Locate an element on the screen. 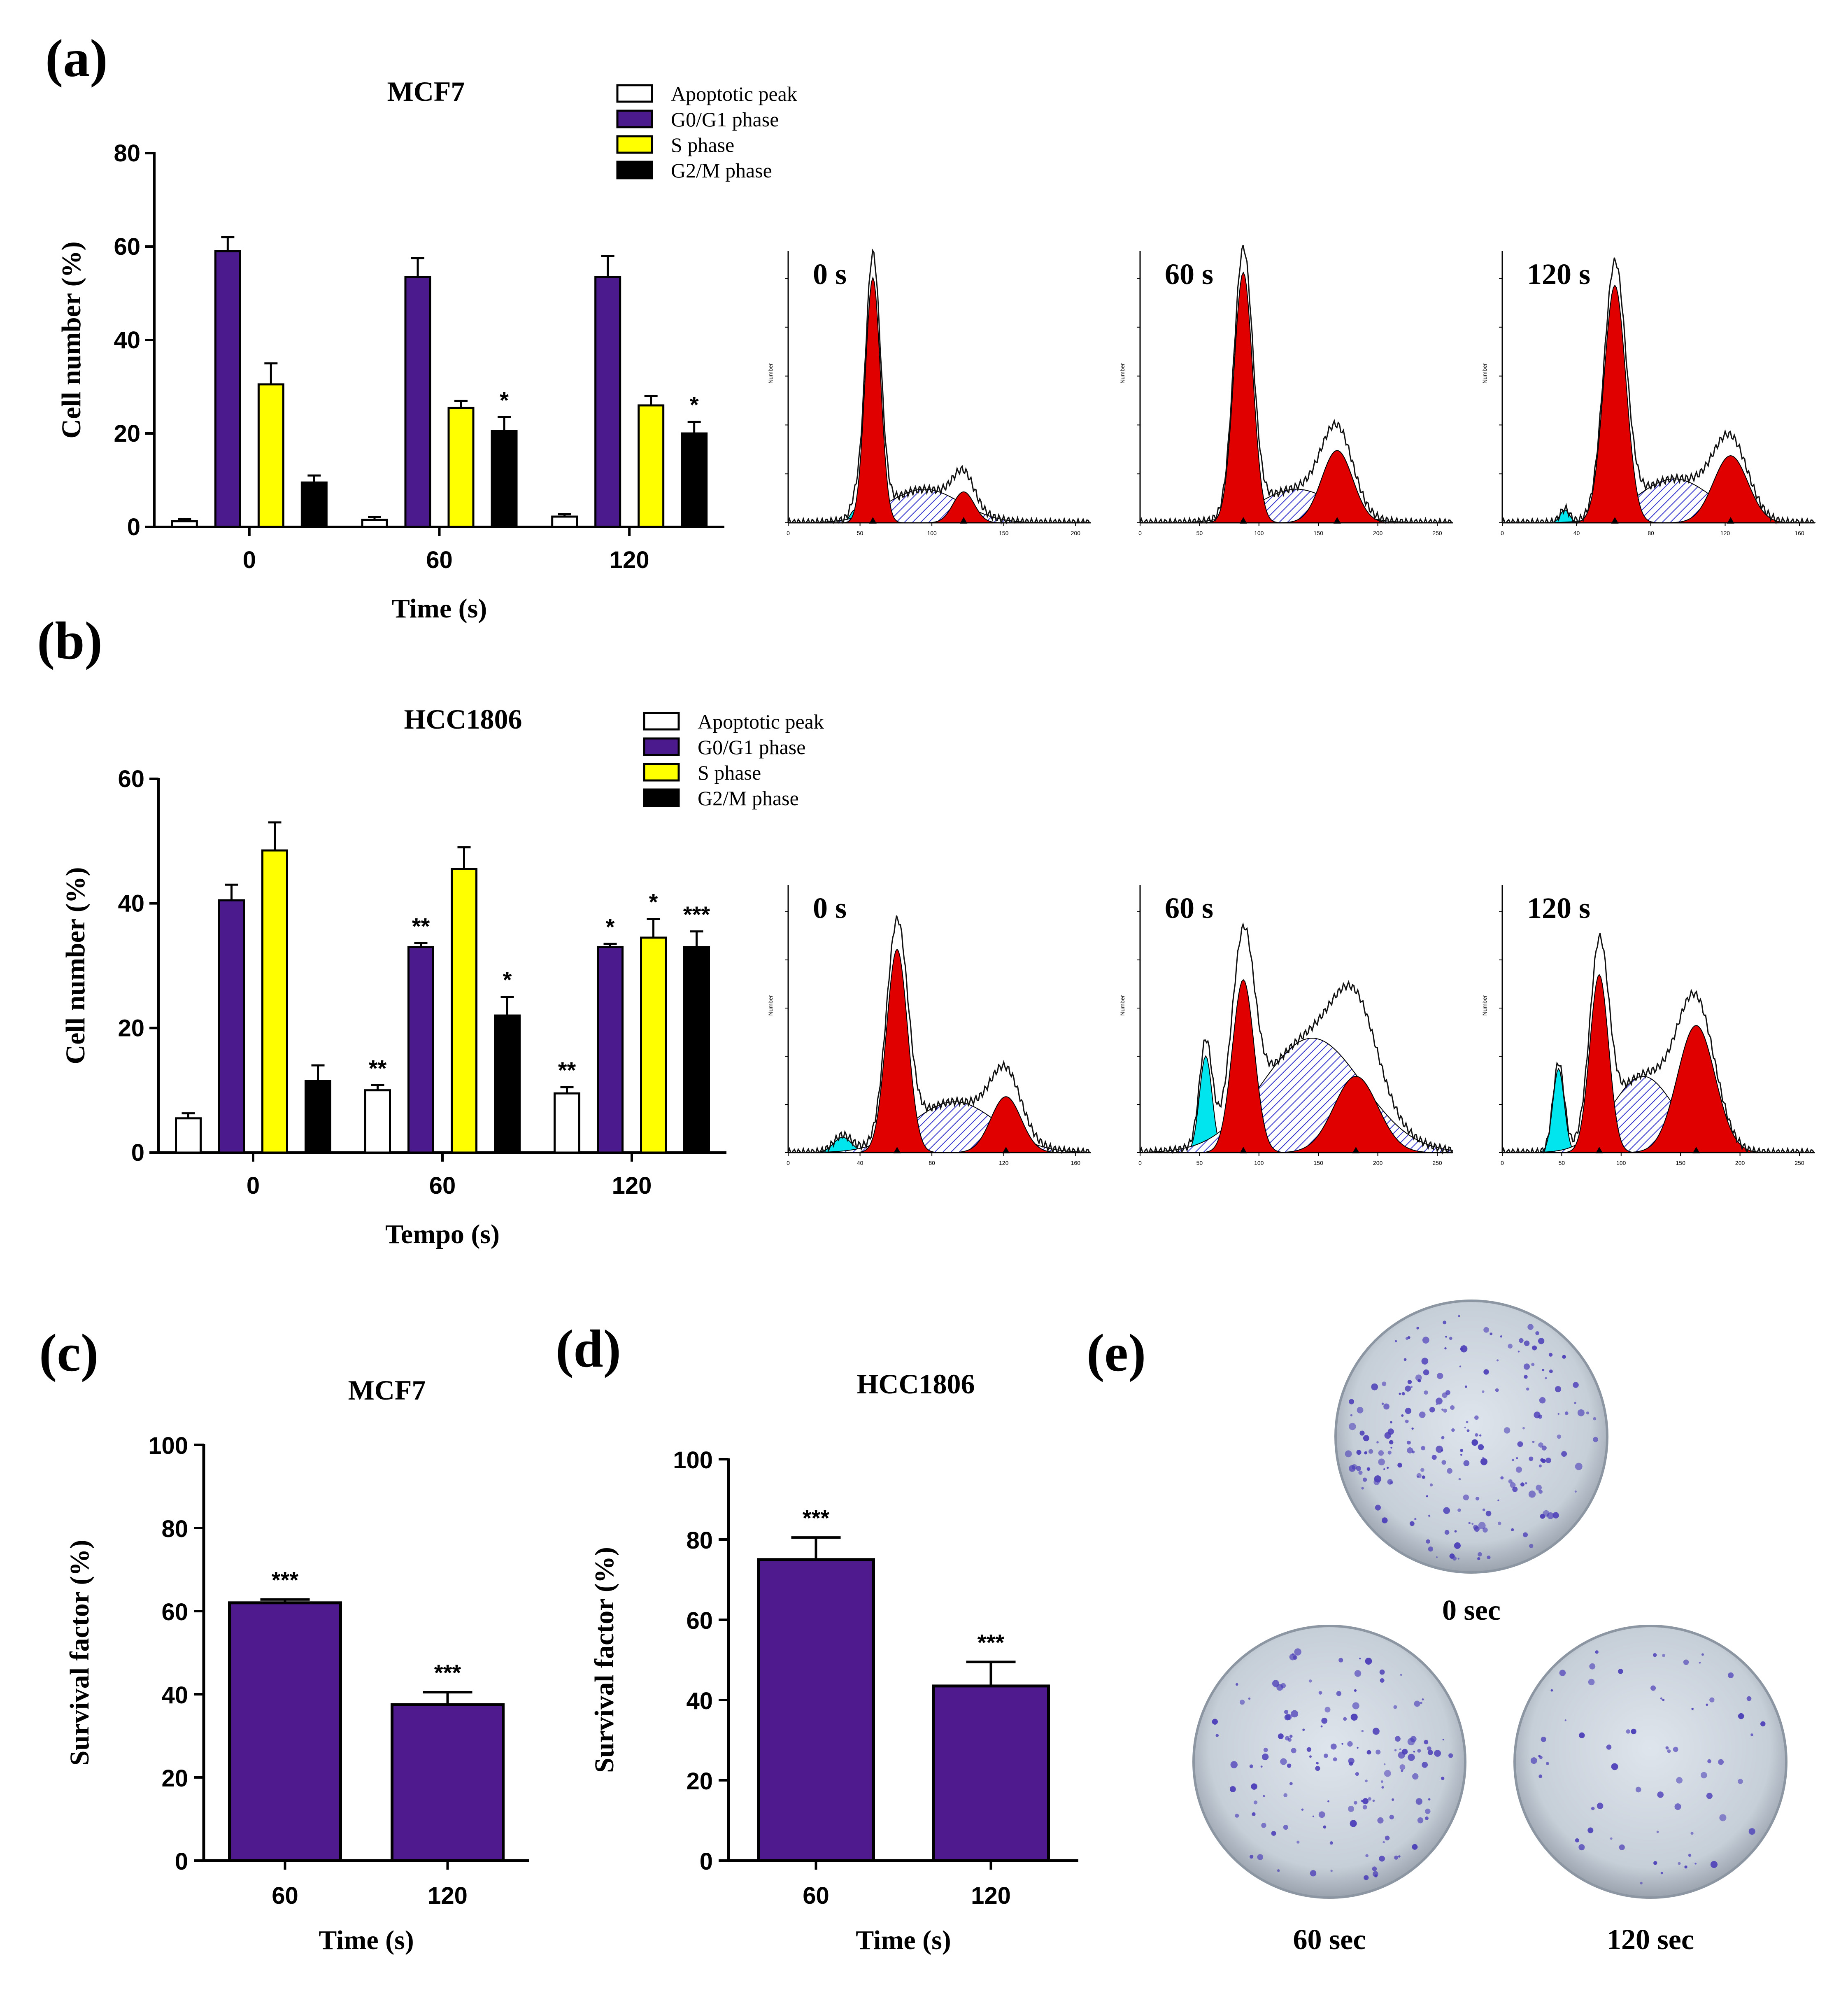 Image resolution: width=1848 pixels, height=1989 pixels. plate-label: 120 sec is located at coordinates (1651, 1940).